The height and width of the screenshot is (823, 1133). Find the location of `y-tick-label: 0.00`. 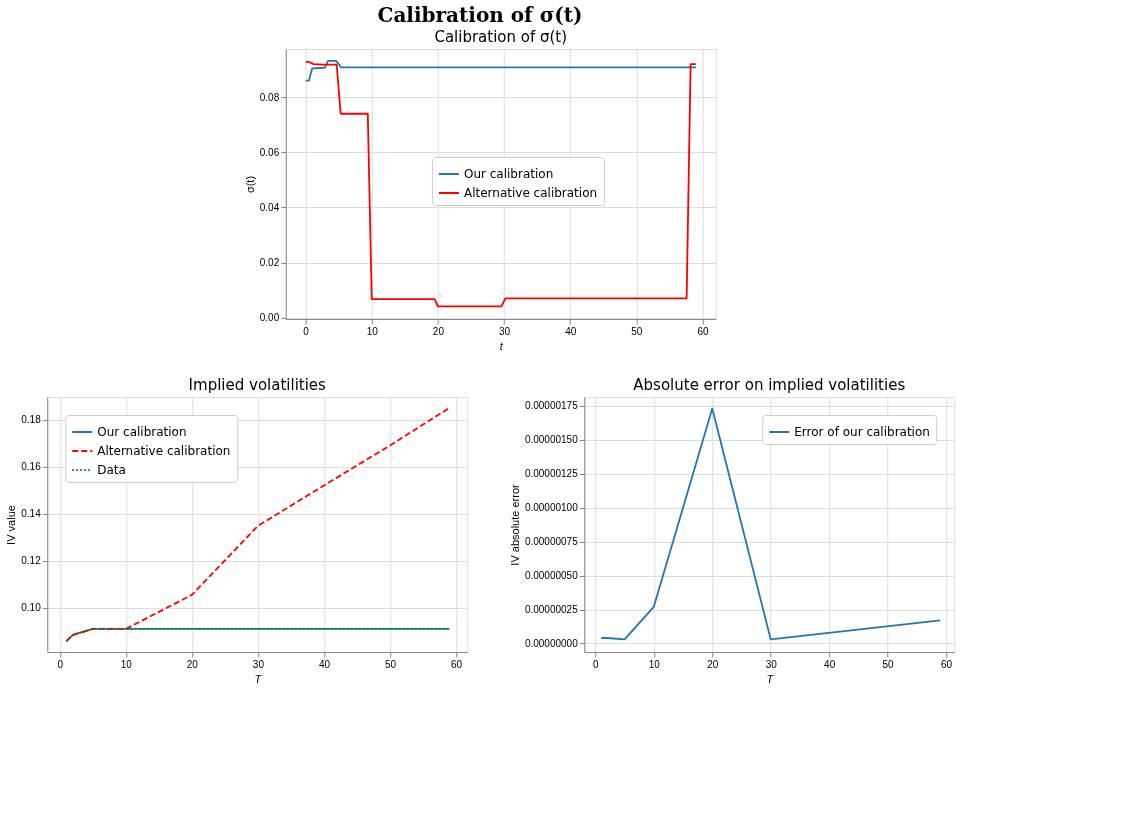

y-tick-label: 0.00 is located at coordinates (269, 318).